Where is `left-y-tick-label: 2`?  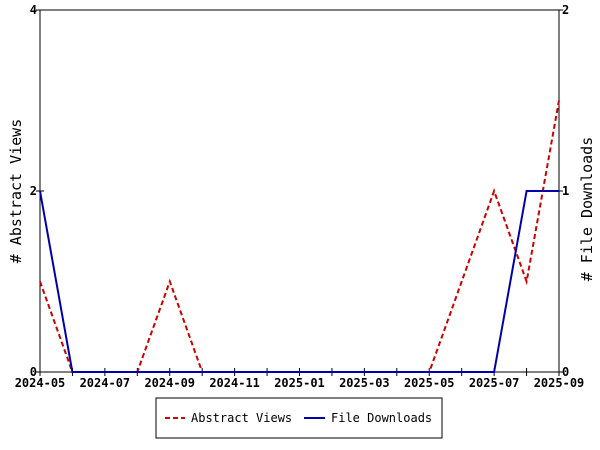
left-y-tick-label: 2 is located at coordinates (33, 191).